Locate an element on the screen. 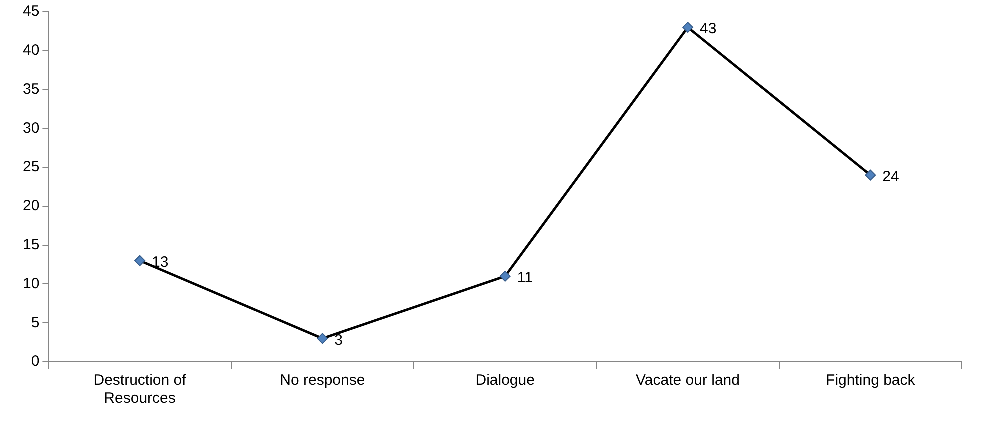 The width and height of the screenshot is (987, 441). data-label: 3 is located at coordinates (339, 340).